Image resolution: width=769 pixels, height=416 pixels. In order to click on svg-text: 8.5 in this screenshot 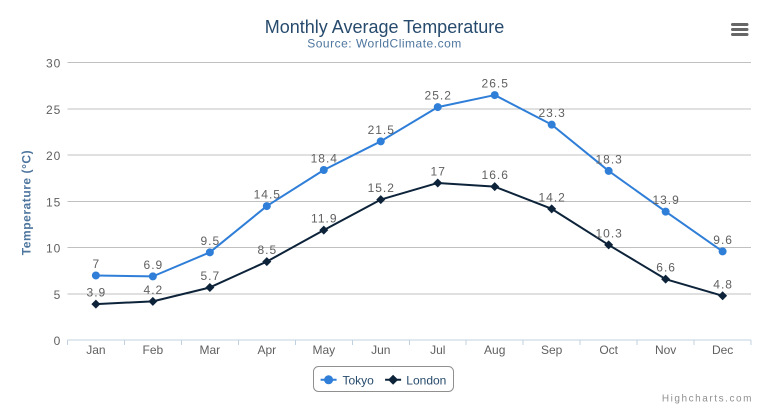, I will do `click(267, 250)`.